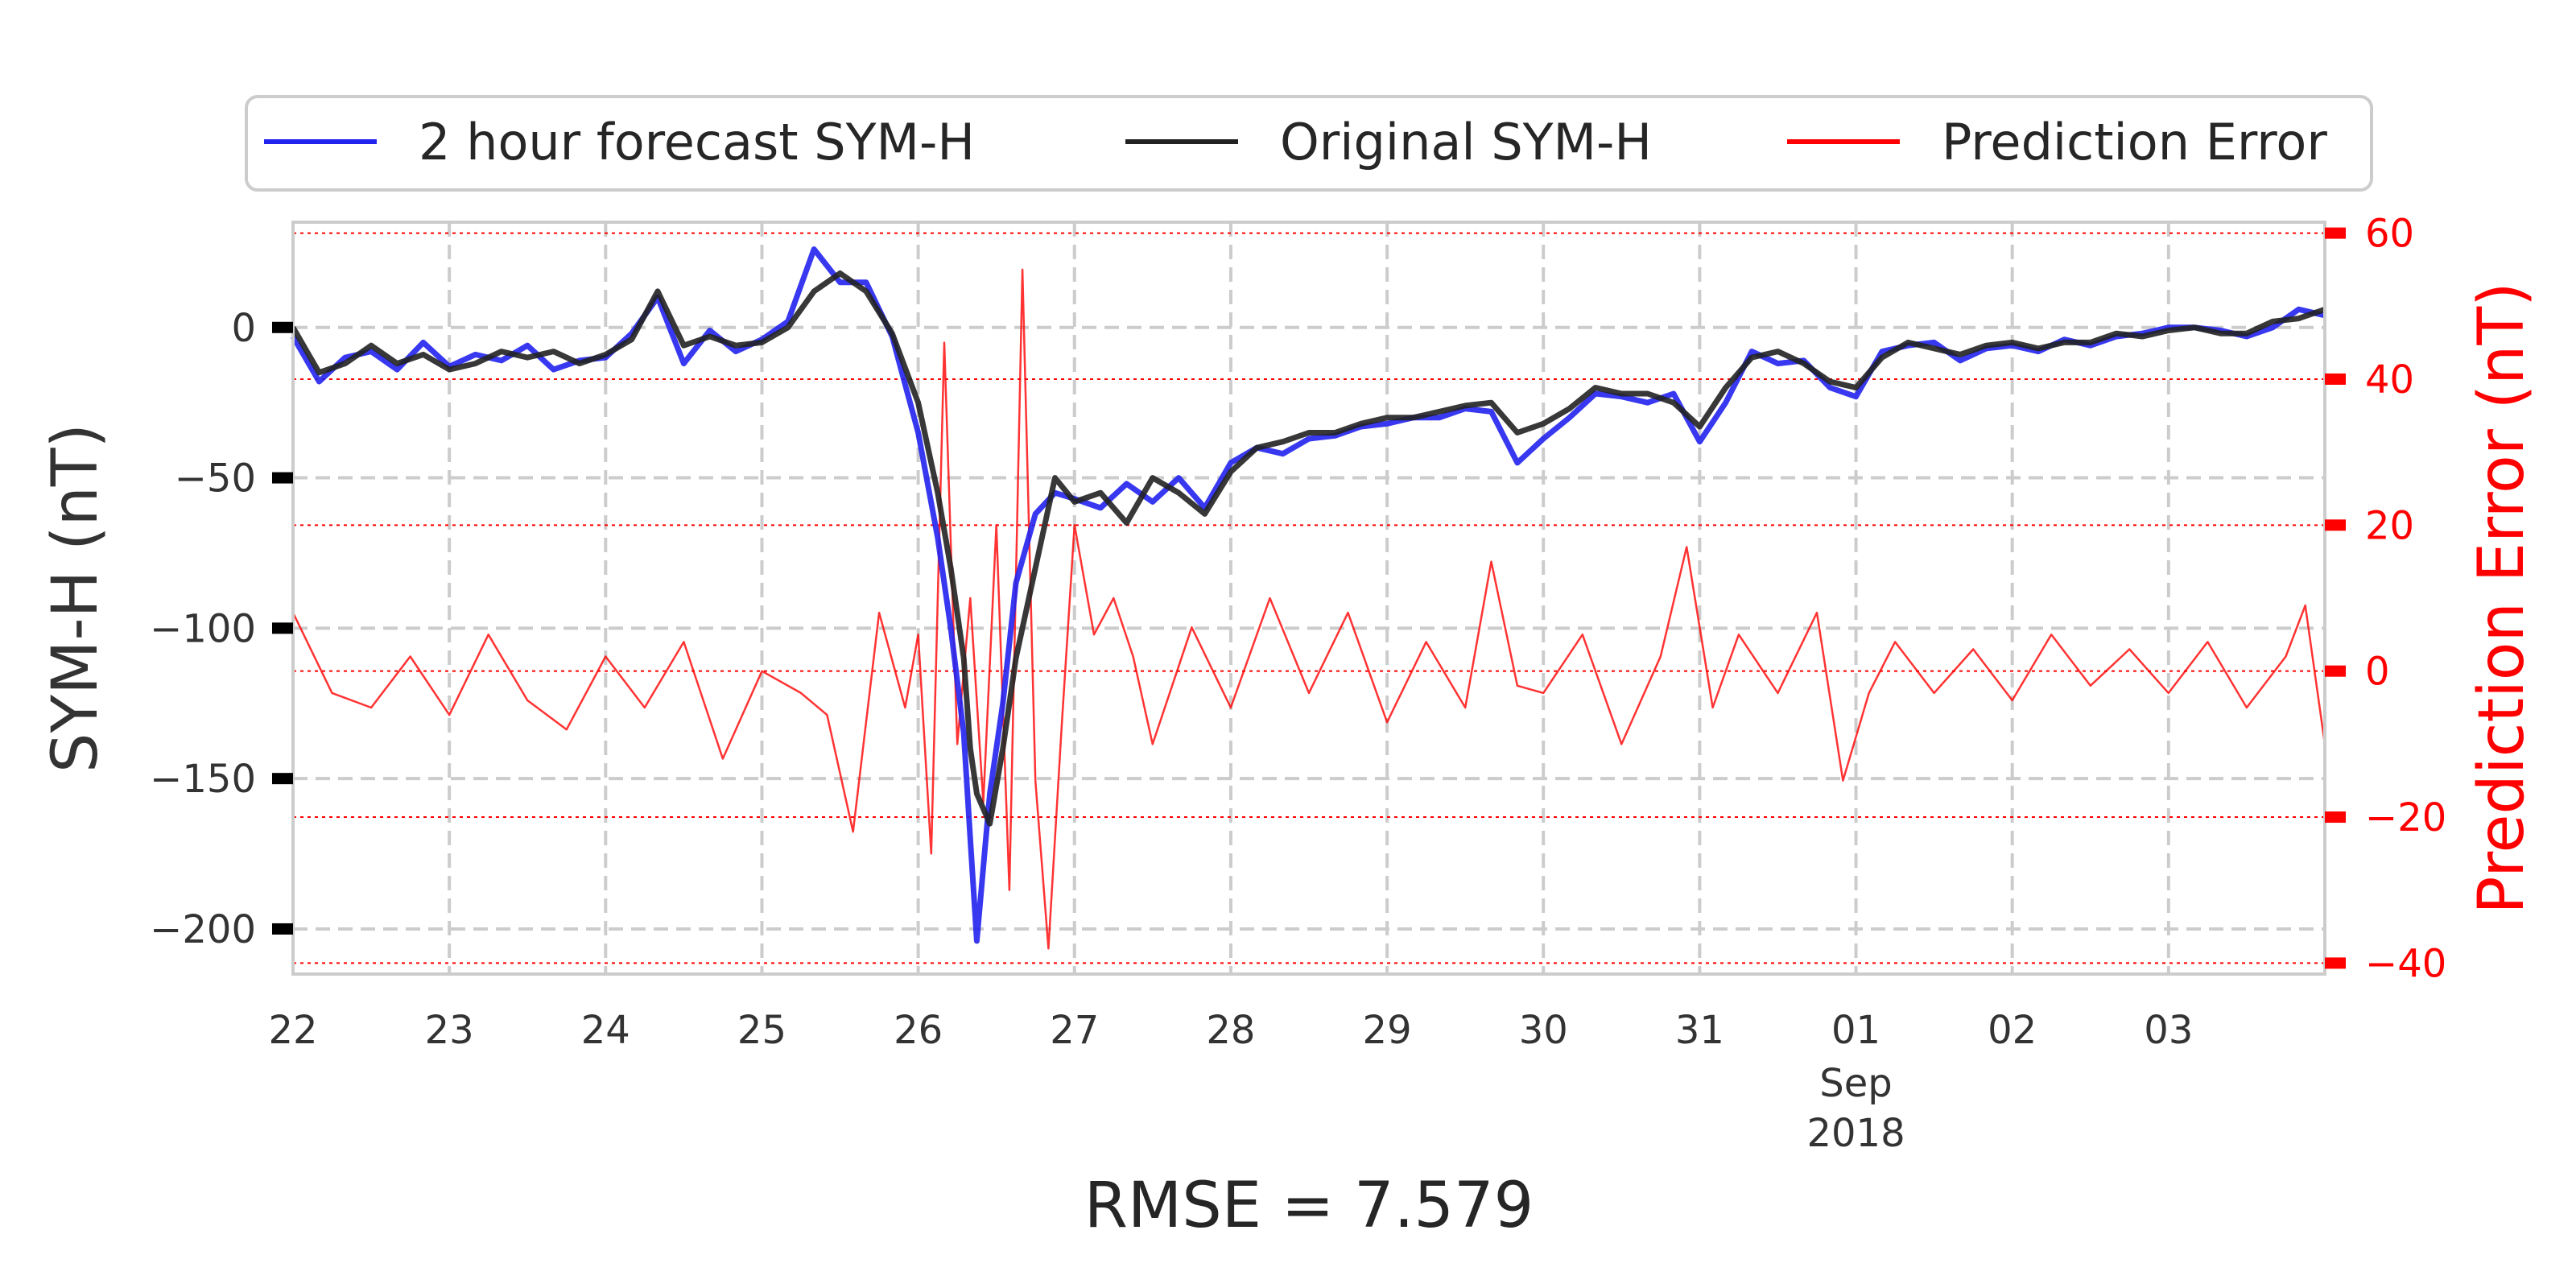  Describe the element at coordinates (1466, 142) in the screenshot. I see `legend-label-original: Original SYM-H` at that location.